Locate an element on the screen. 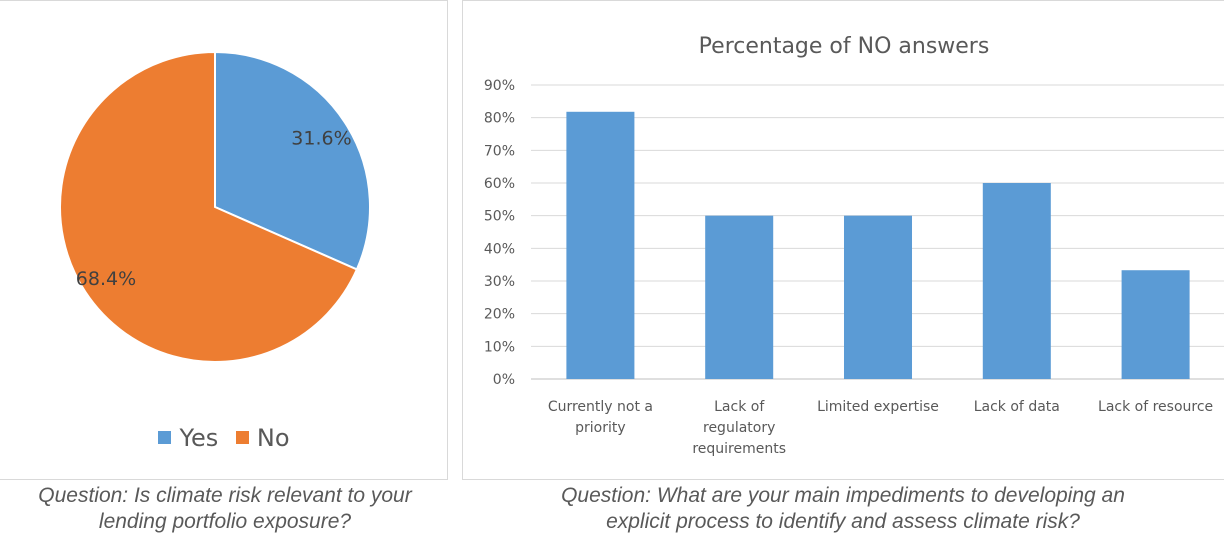 This screenshot has height=537, width=1224. pie-chart: 31.6% 68.4% is located at coordinates (215, 206).